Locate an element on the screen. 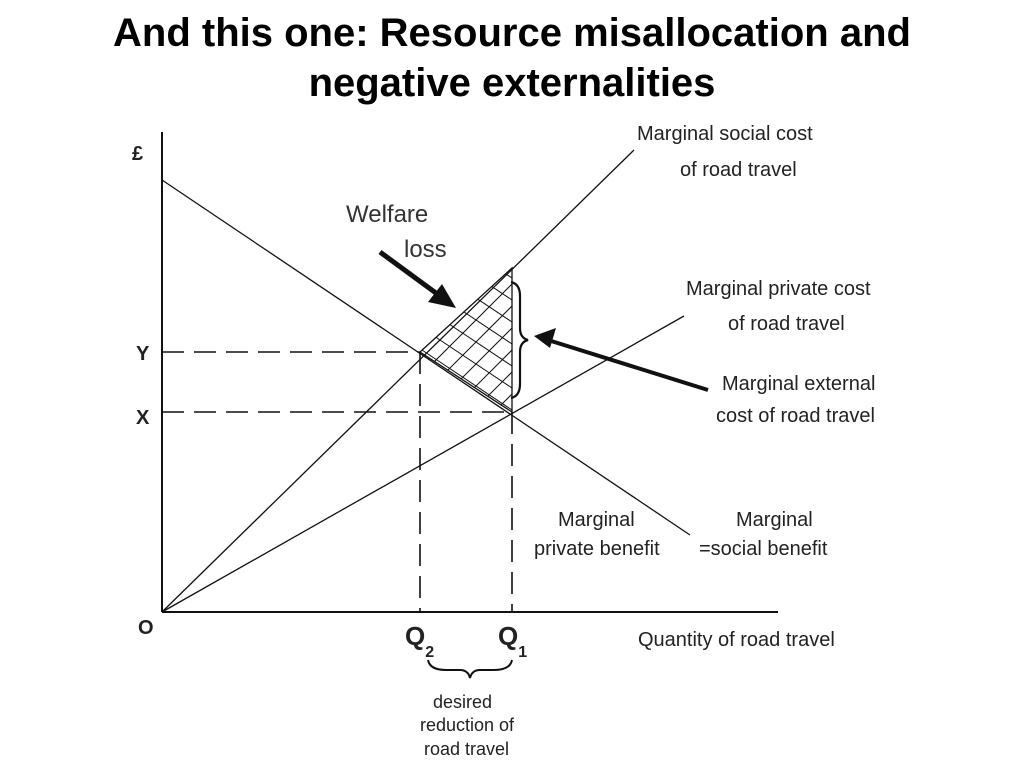 This screenshot has width=1024, height=768. title-line-2: negative externalities is located at coordinates (512, 83).